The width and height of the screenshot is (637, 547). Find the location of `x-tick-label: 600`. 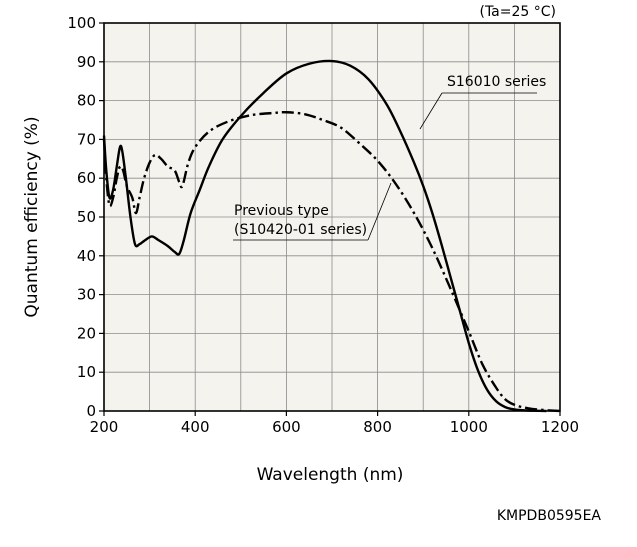

x-tick-label: 600 is located at coordinates (286, 427).